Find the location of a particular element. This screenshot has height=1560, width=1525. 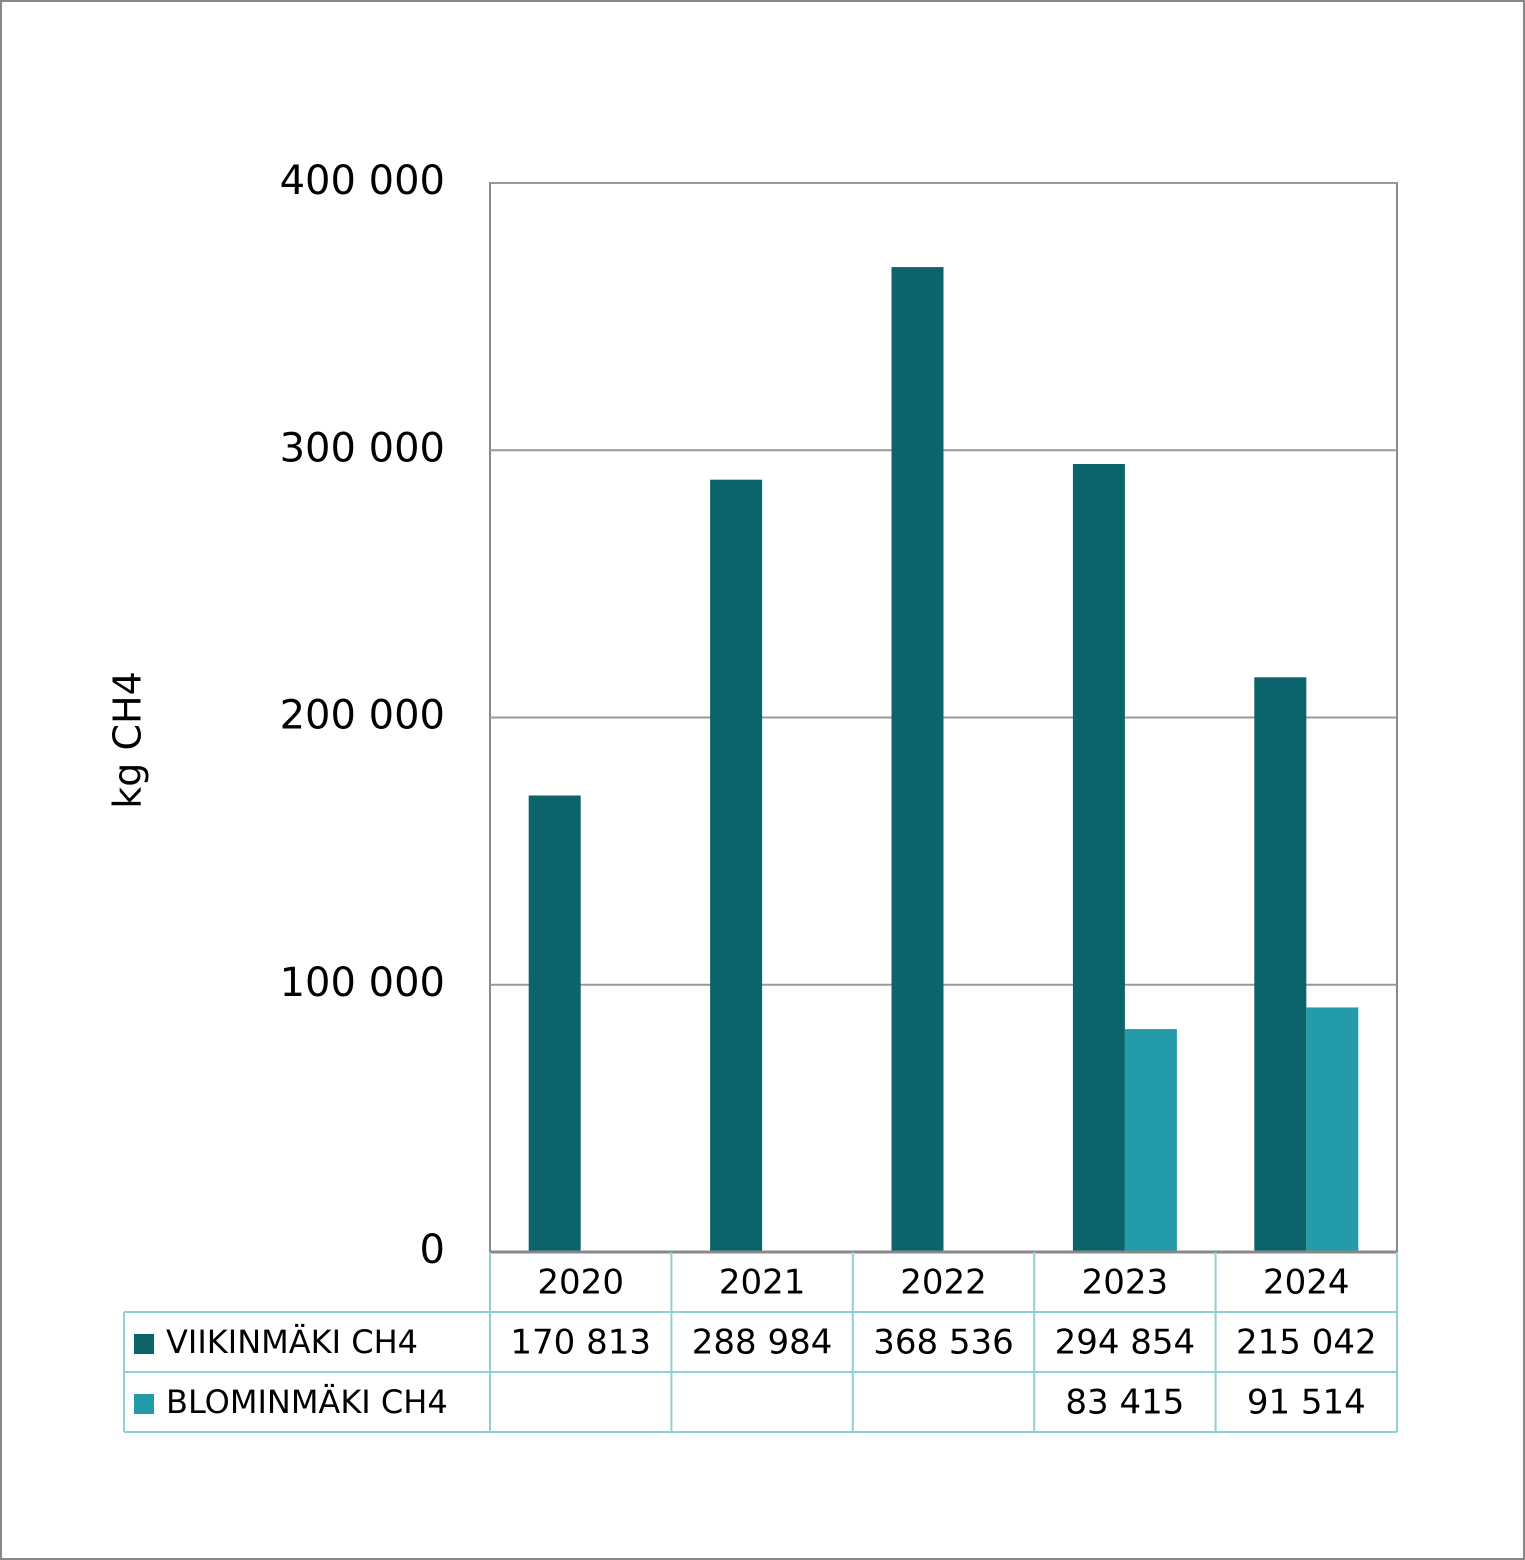

y-tick-label: 300 000 is located at coordinates (362, 448).